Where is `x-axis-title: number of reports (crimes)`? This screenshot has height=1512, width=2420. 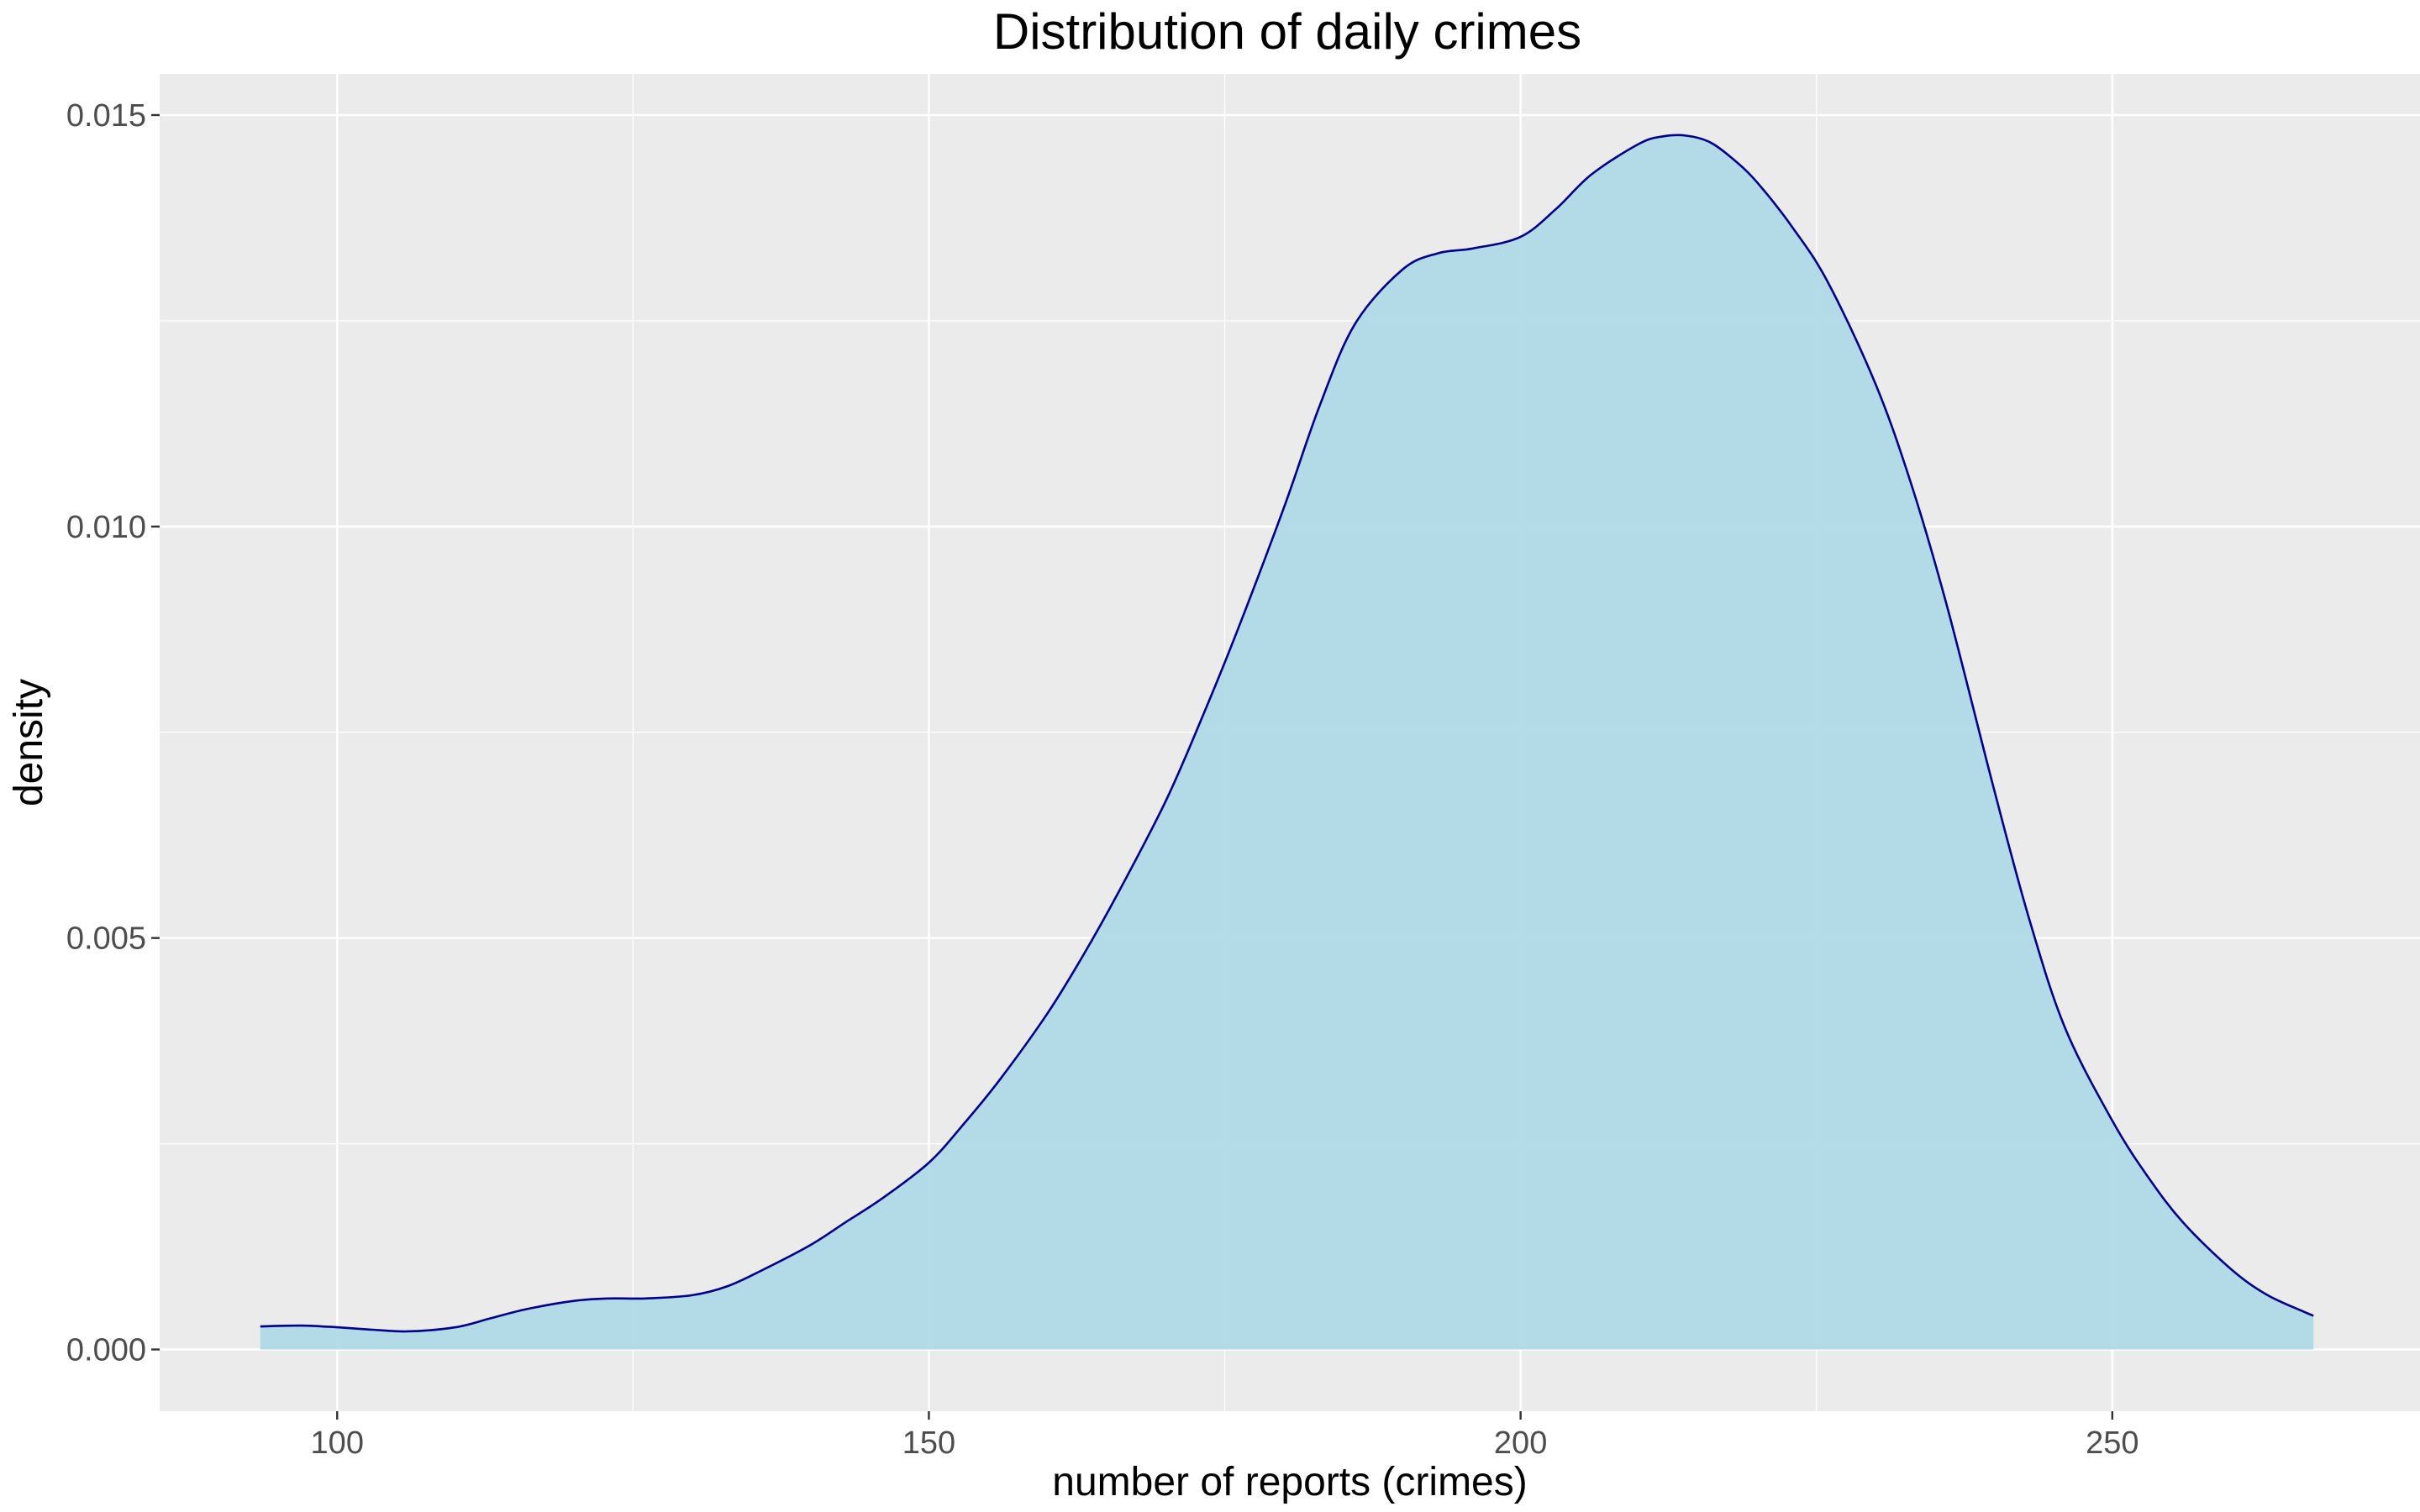
x-axis-title: number of reports (crimes) is located at coordinates (1289, 1482).